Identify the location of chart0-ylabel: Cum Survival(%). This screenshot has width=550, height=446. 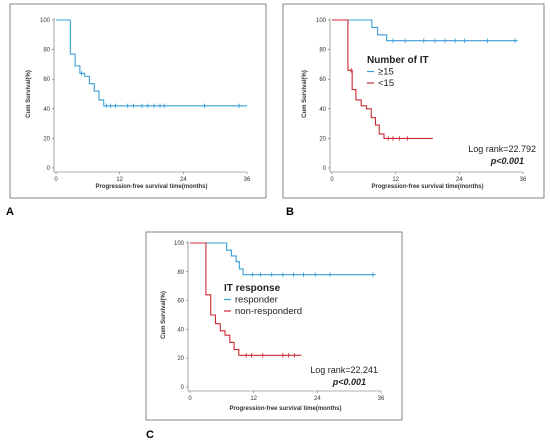
(29, 94).